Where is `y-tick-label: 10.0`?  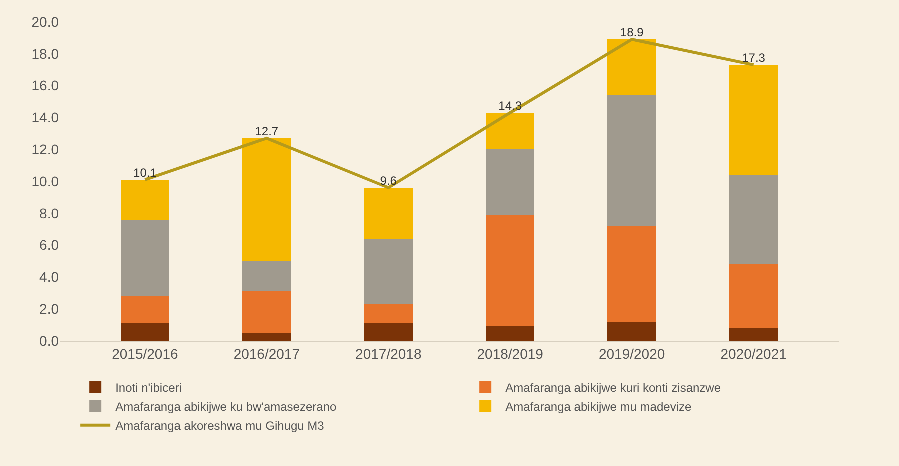
y-tick-label: 10.0 is located at coordinates (46, 181).